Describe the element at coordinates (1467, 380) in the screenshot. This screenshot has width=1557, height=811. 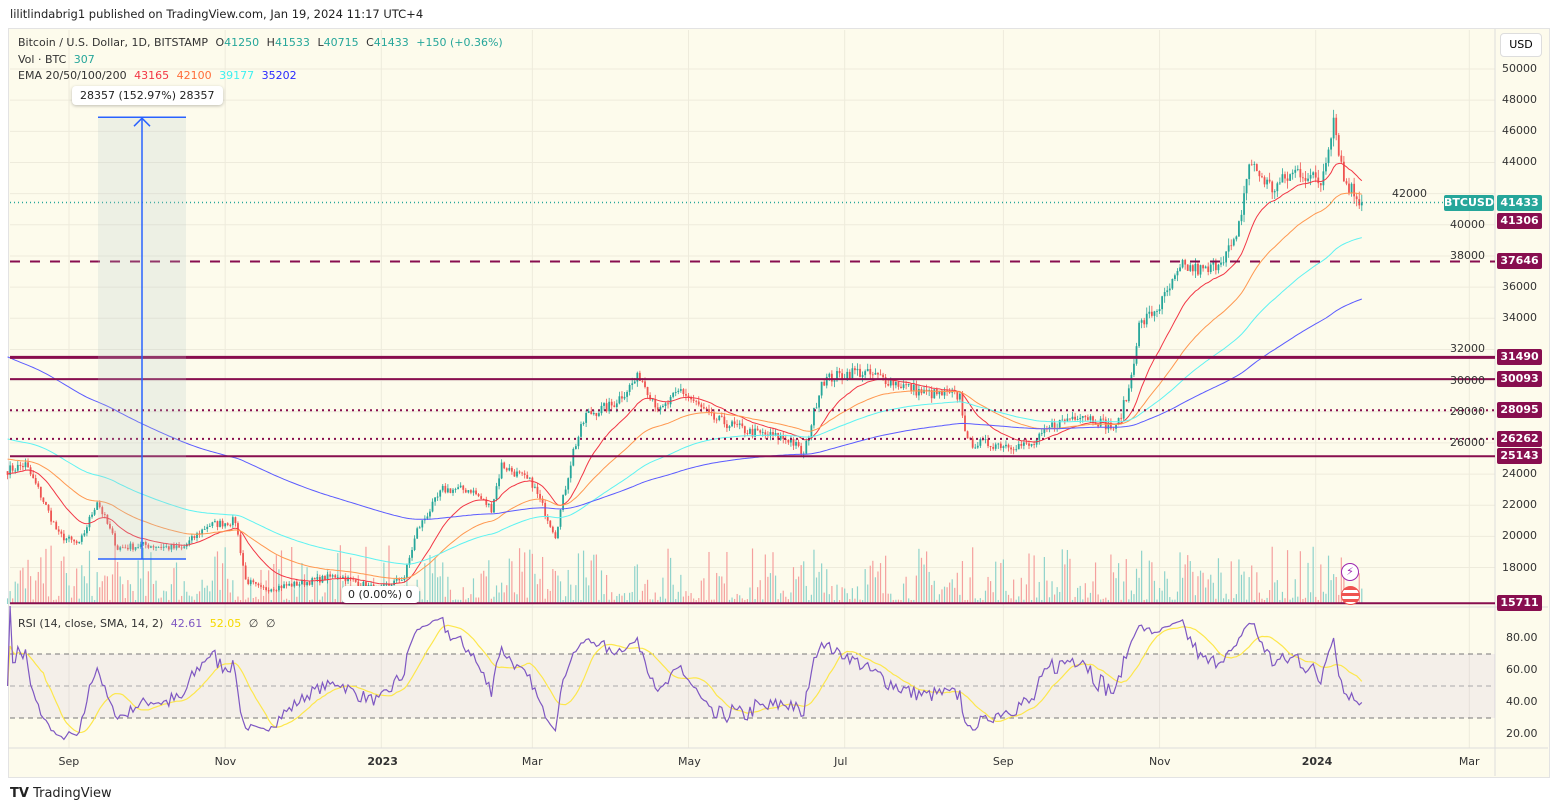
I see `price-tick-label: 30000` at that location.